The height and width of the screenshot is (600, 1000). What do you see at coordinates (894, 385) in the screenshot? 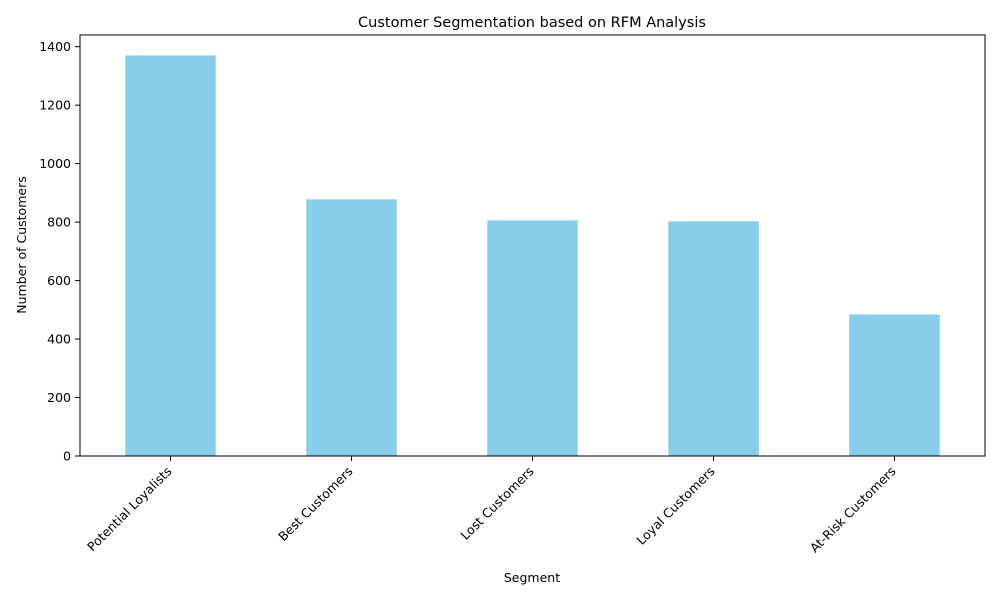
I see `bar-at-risk-customers` at bounding box center [894, 385].